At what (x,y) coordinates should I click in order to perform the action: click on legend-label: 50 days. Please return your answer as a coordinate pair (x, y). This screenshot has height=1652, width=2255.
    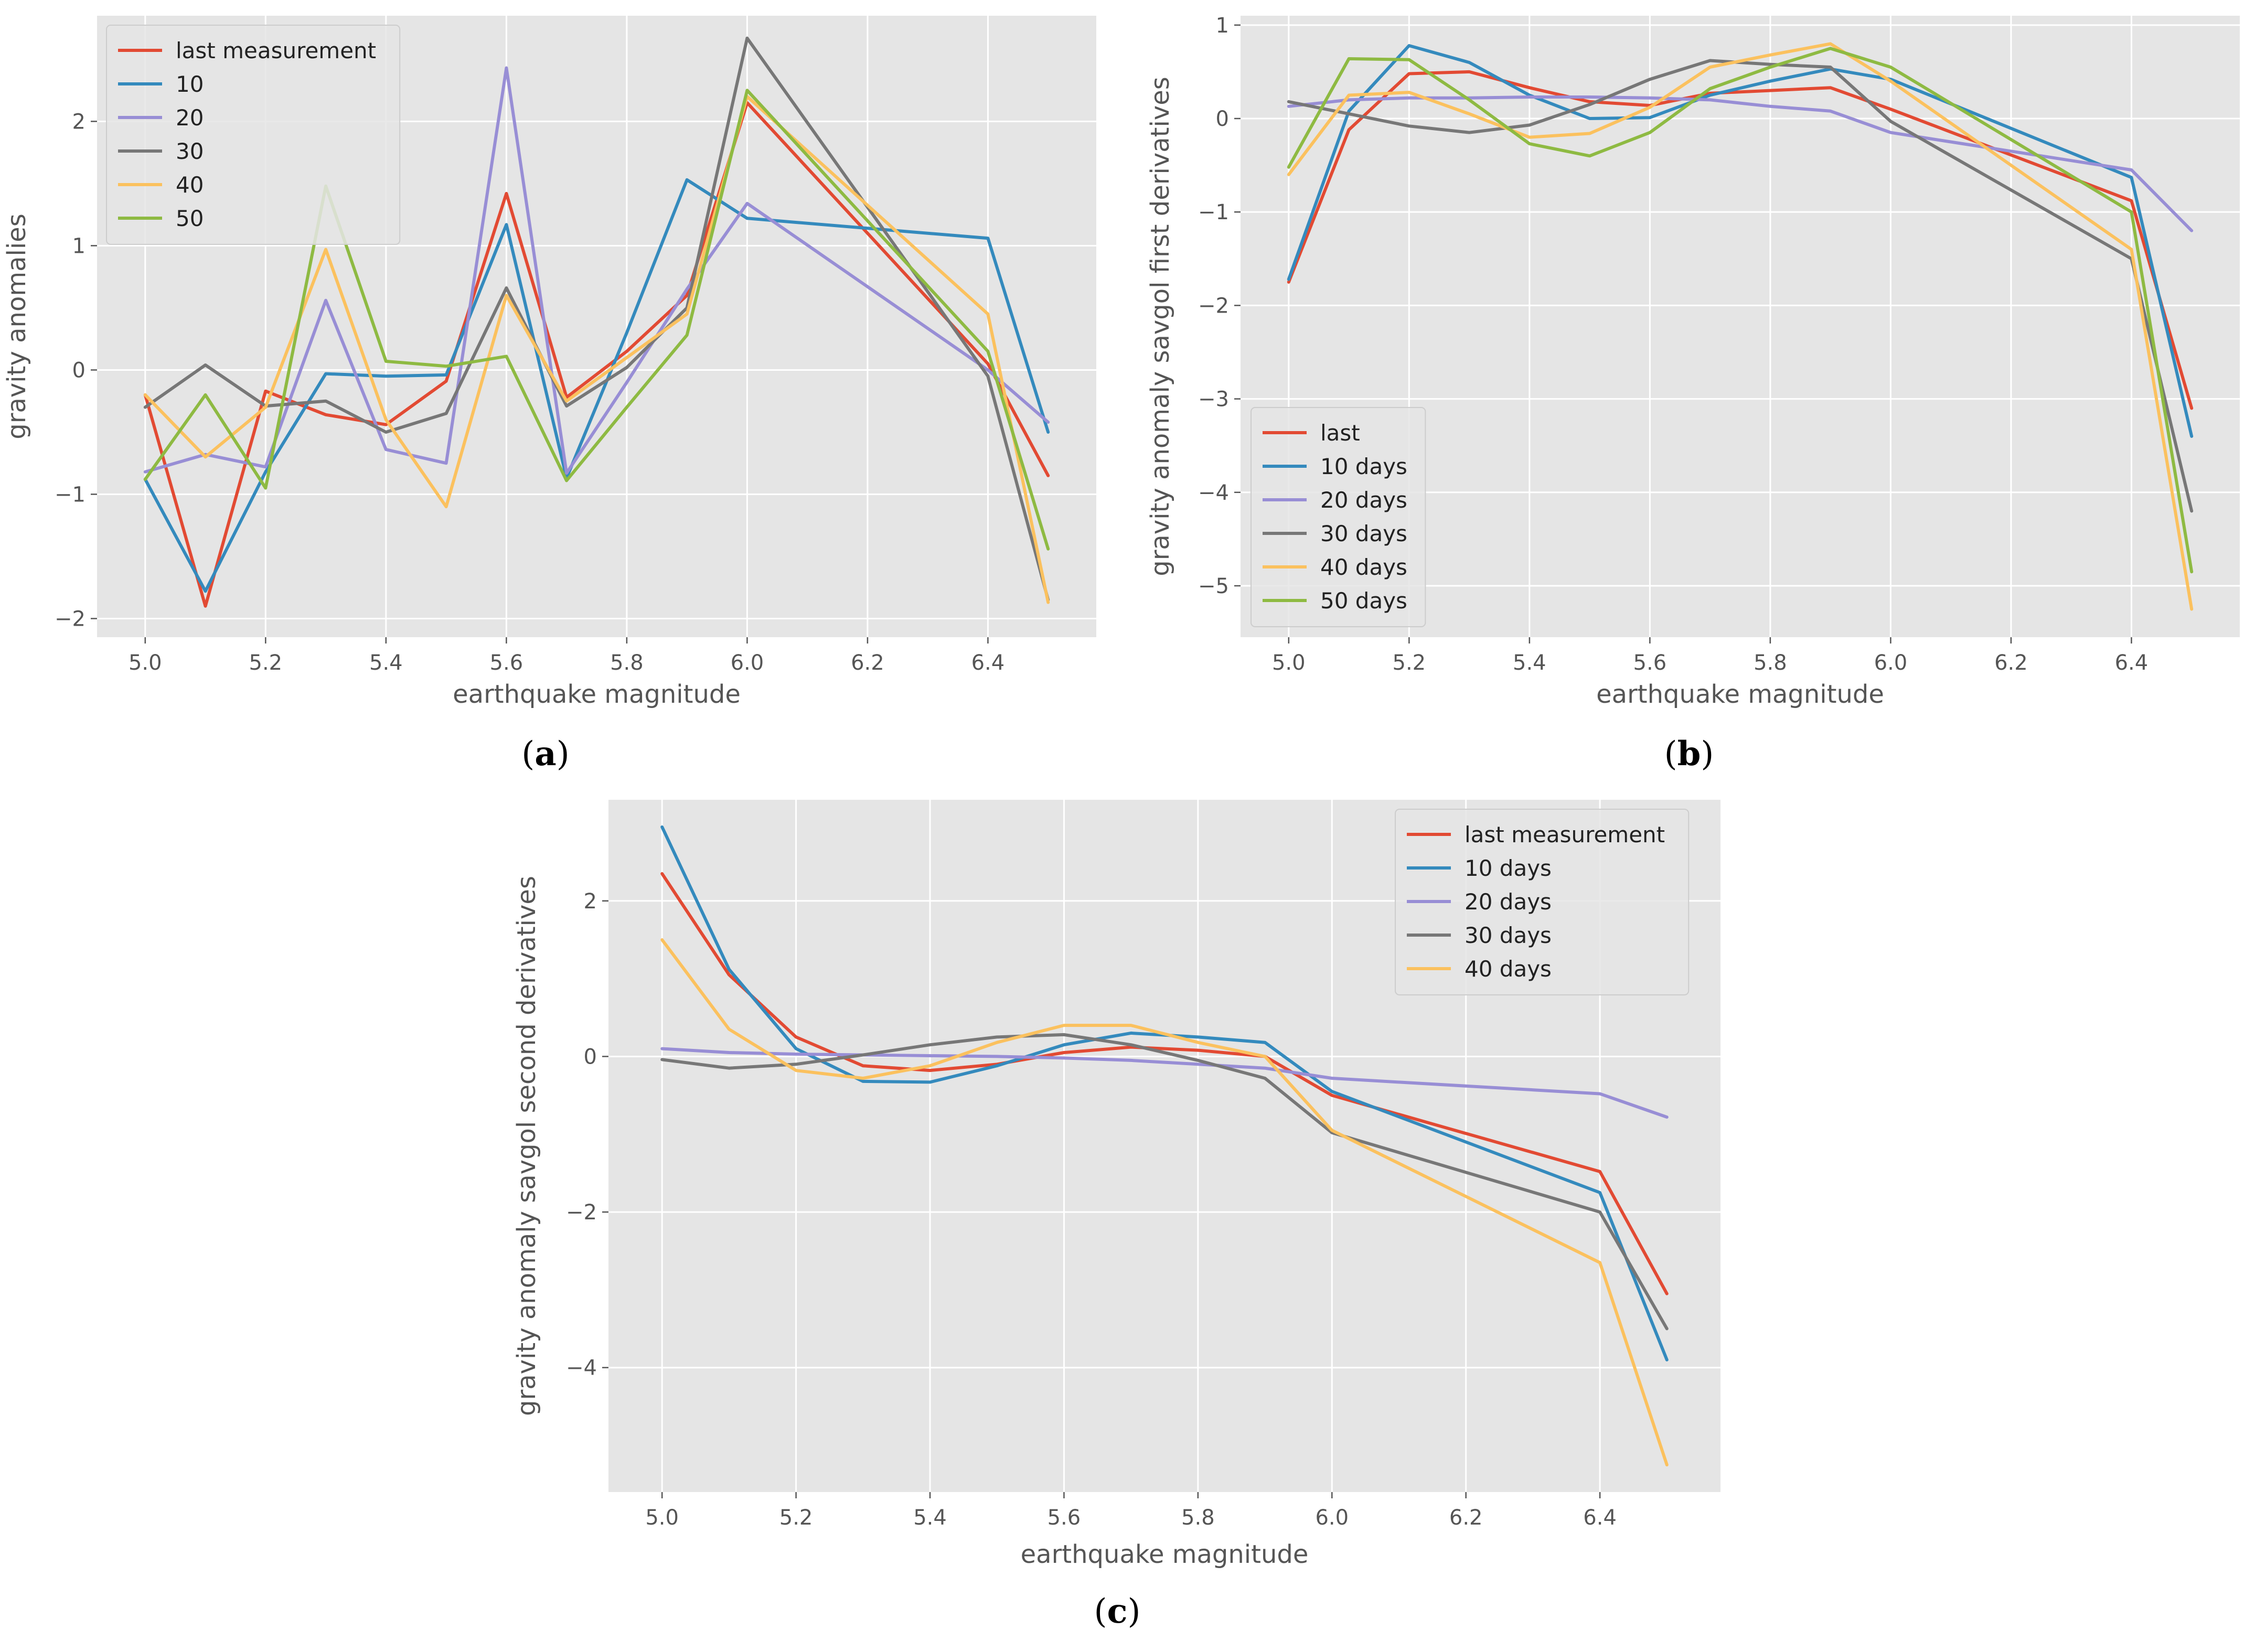
    Looking at the image, I should click on (1364, 601).